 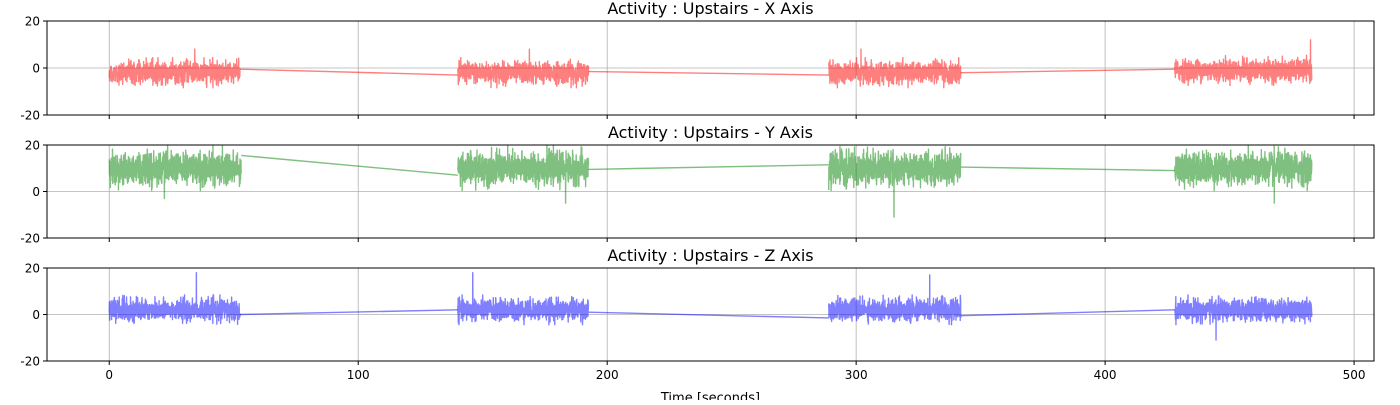 I want to click on x-tick-label: 0, so click(x=109, y=375).